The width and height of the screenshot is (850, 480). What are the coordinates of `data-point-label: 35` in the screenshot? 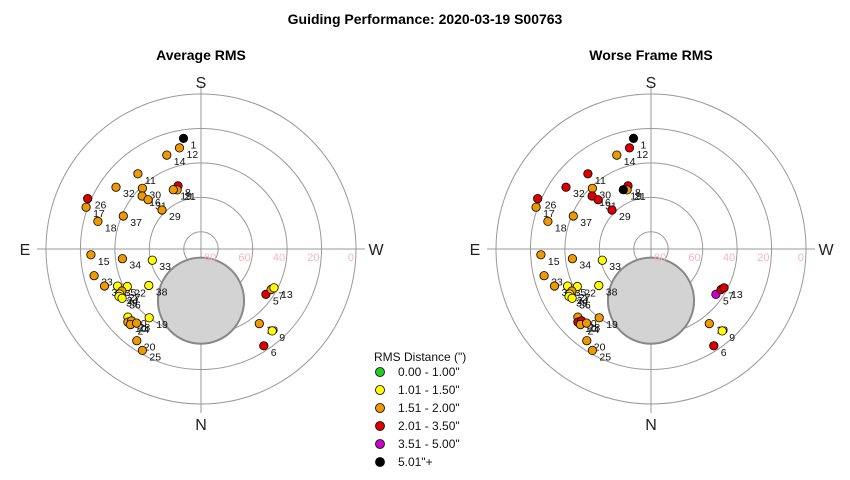 It's located at (581, 293).